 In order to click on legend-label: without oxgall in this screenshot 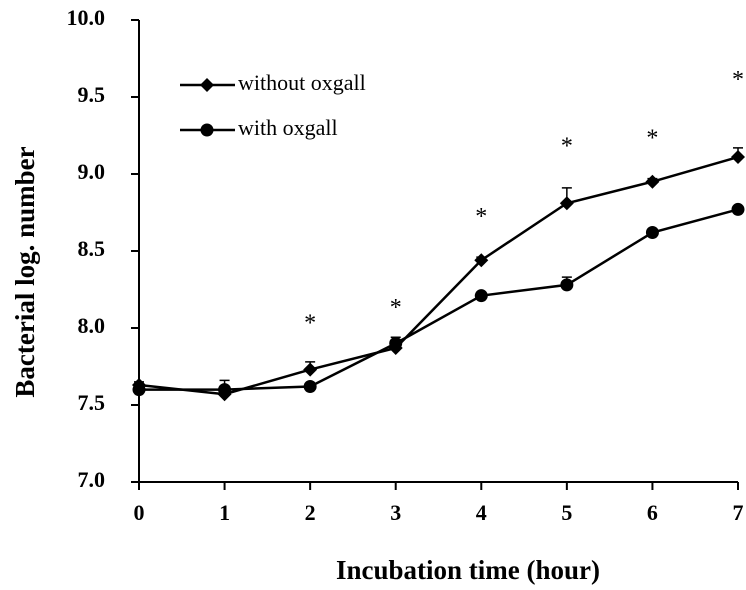, I will do `click(302, 82)`.